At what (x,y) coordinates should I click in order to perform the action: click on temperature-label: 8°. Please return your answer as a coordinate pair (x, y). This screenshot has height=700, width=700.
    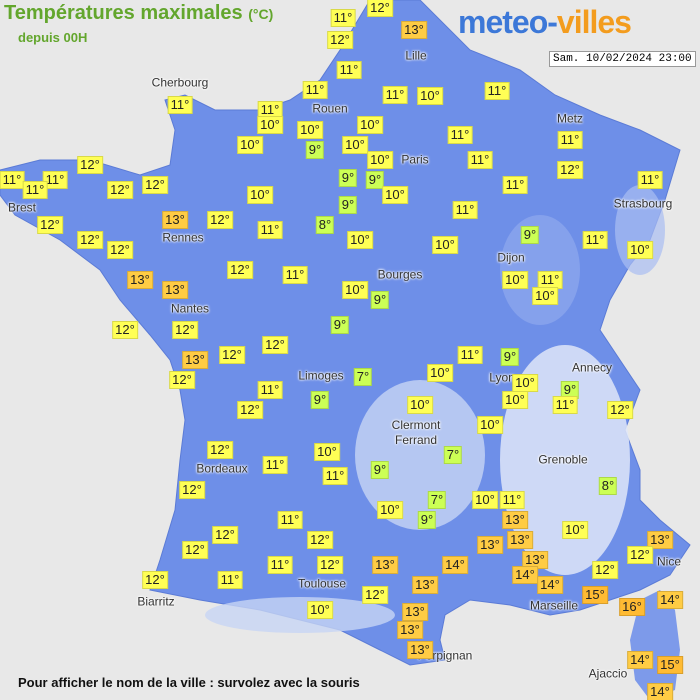
    Looking at the image, I should click on (608, 486).